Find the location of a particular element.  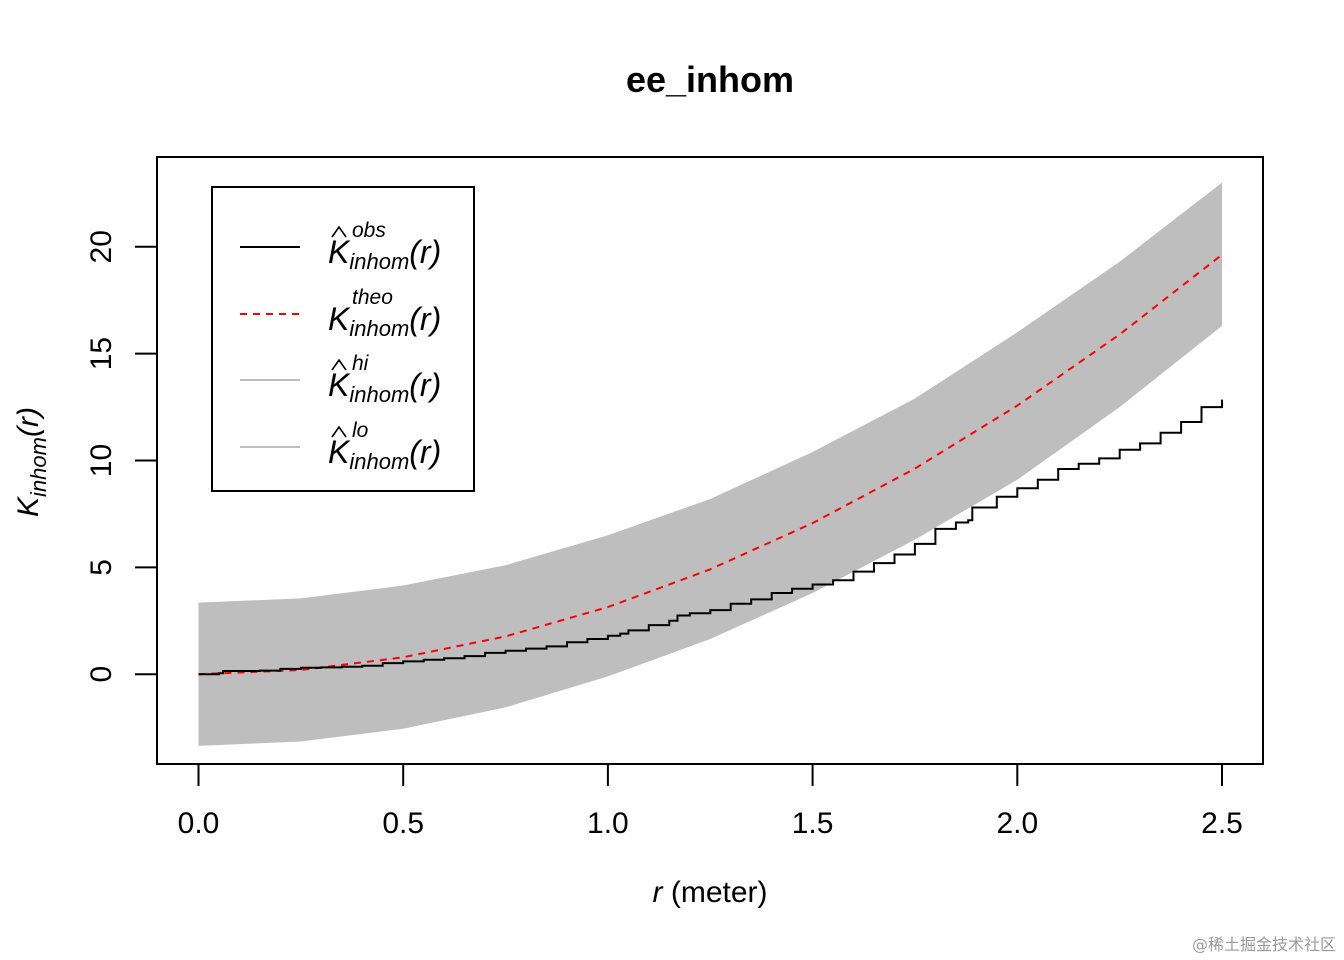

x-axis-label: r (meter) is located at coordinates (710, 892).